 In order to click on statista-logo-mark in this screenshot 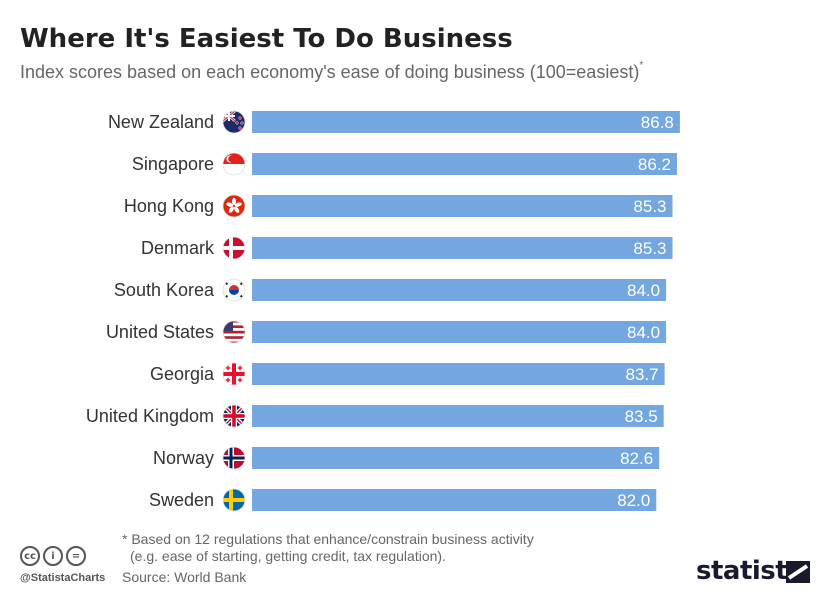, I will do `click(798, 572)`.